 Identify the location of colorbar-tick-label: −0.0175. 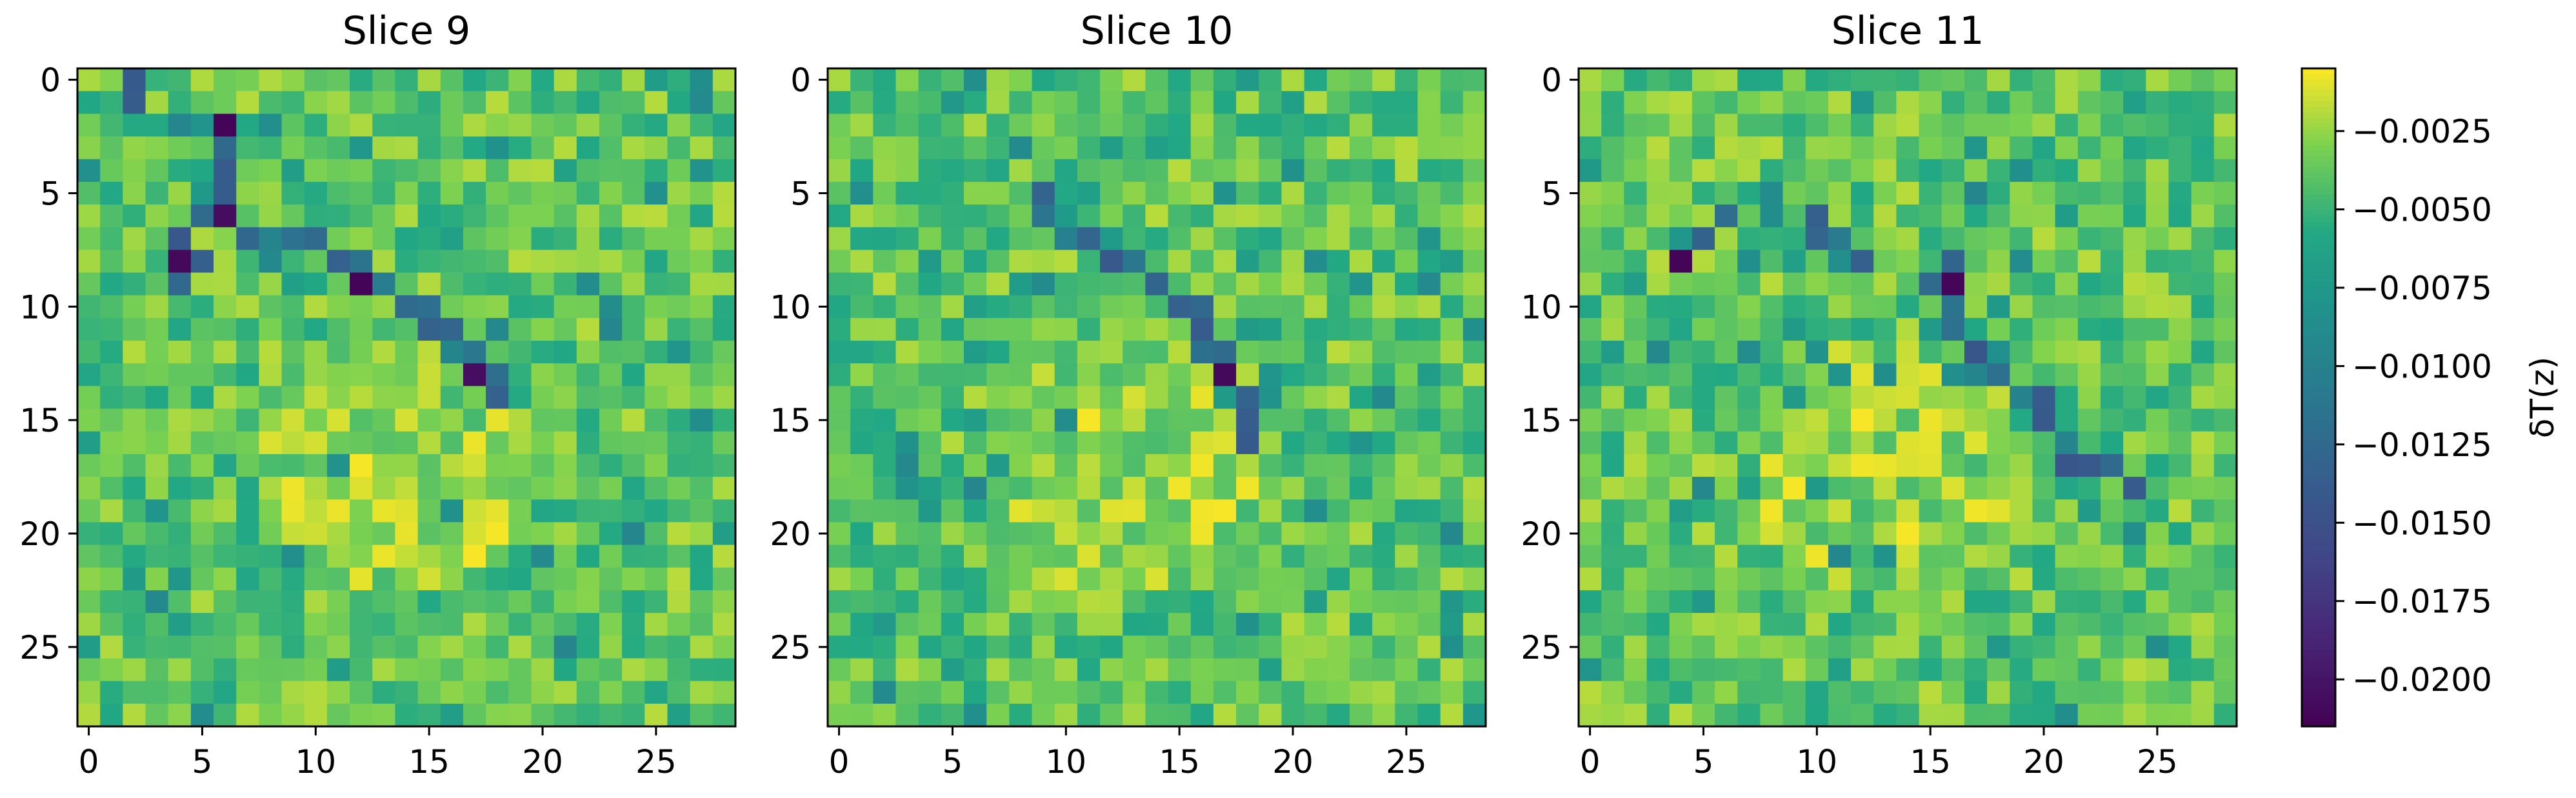
(2422, 602).